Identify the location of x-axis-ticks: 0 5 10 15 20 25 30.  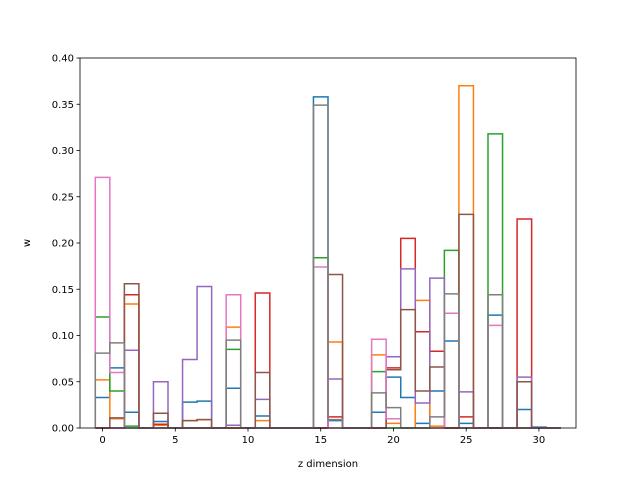
(322, 437).